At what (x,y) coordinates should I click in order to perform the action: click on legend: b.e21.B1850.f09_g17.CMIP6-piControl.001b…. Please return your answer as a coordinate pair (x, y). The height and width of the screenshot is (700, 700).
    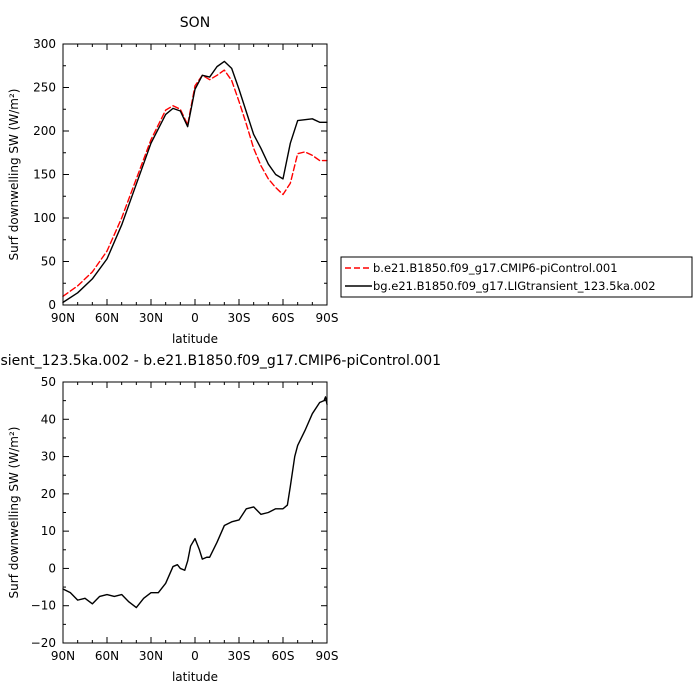
    Looking at the image, I should click on (516, 277).